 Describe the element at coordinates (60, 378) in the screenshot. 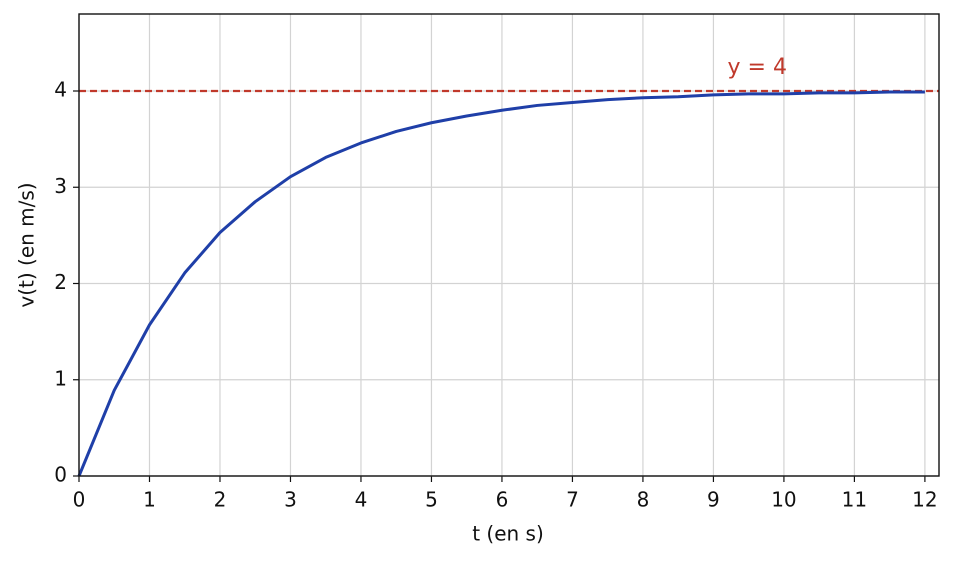

I see `y-tick-label: 1` at that location.